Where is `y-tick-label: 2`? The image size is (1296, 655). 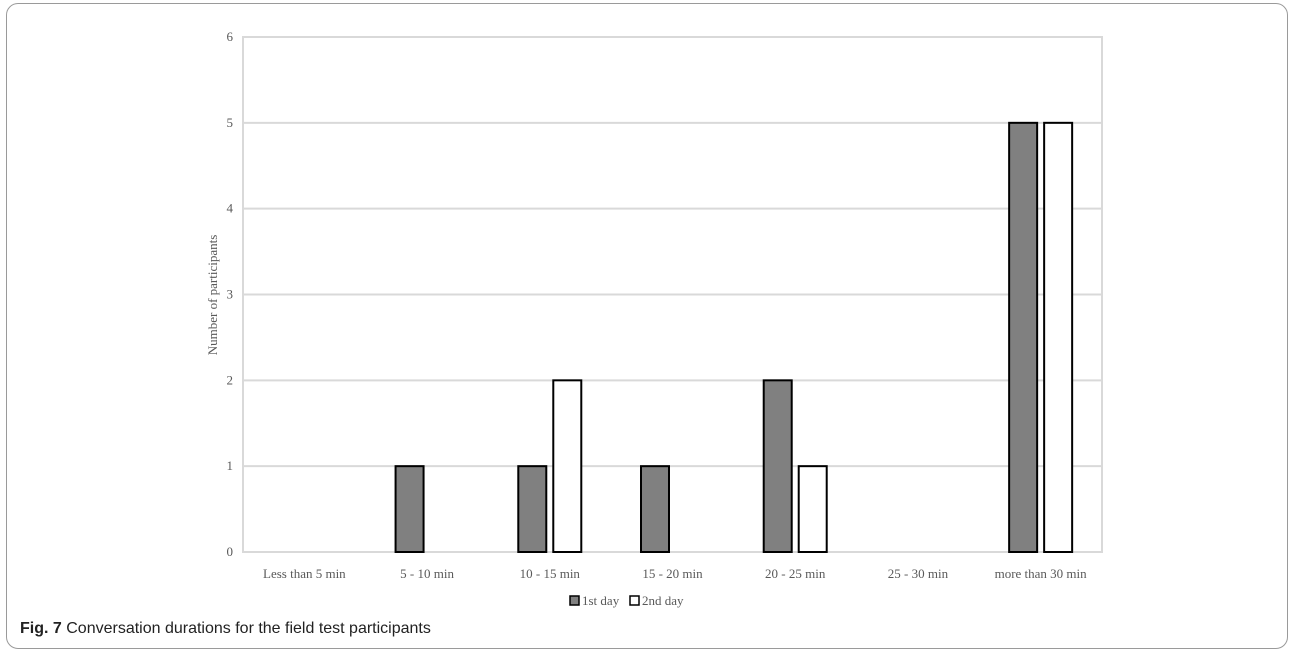
y-tick-label: 2 is located at coordinates (230, 379).